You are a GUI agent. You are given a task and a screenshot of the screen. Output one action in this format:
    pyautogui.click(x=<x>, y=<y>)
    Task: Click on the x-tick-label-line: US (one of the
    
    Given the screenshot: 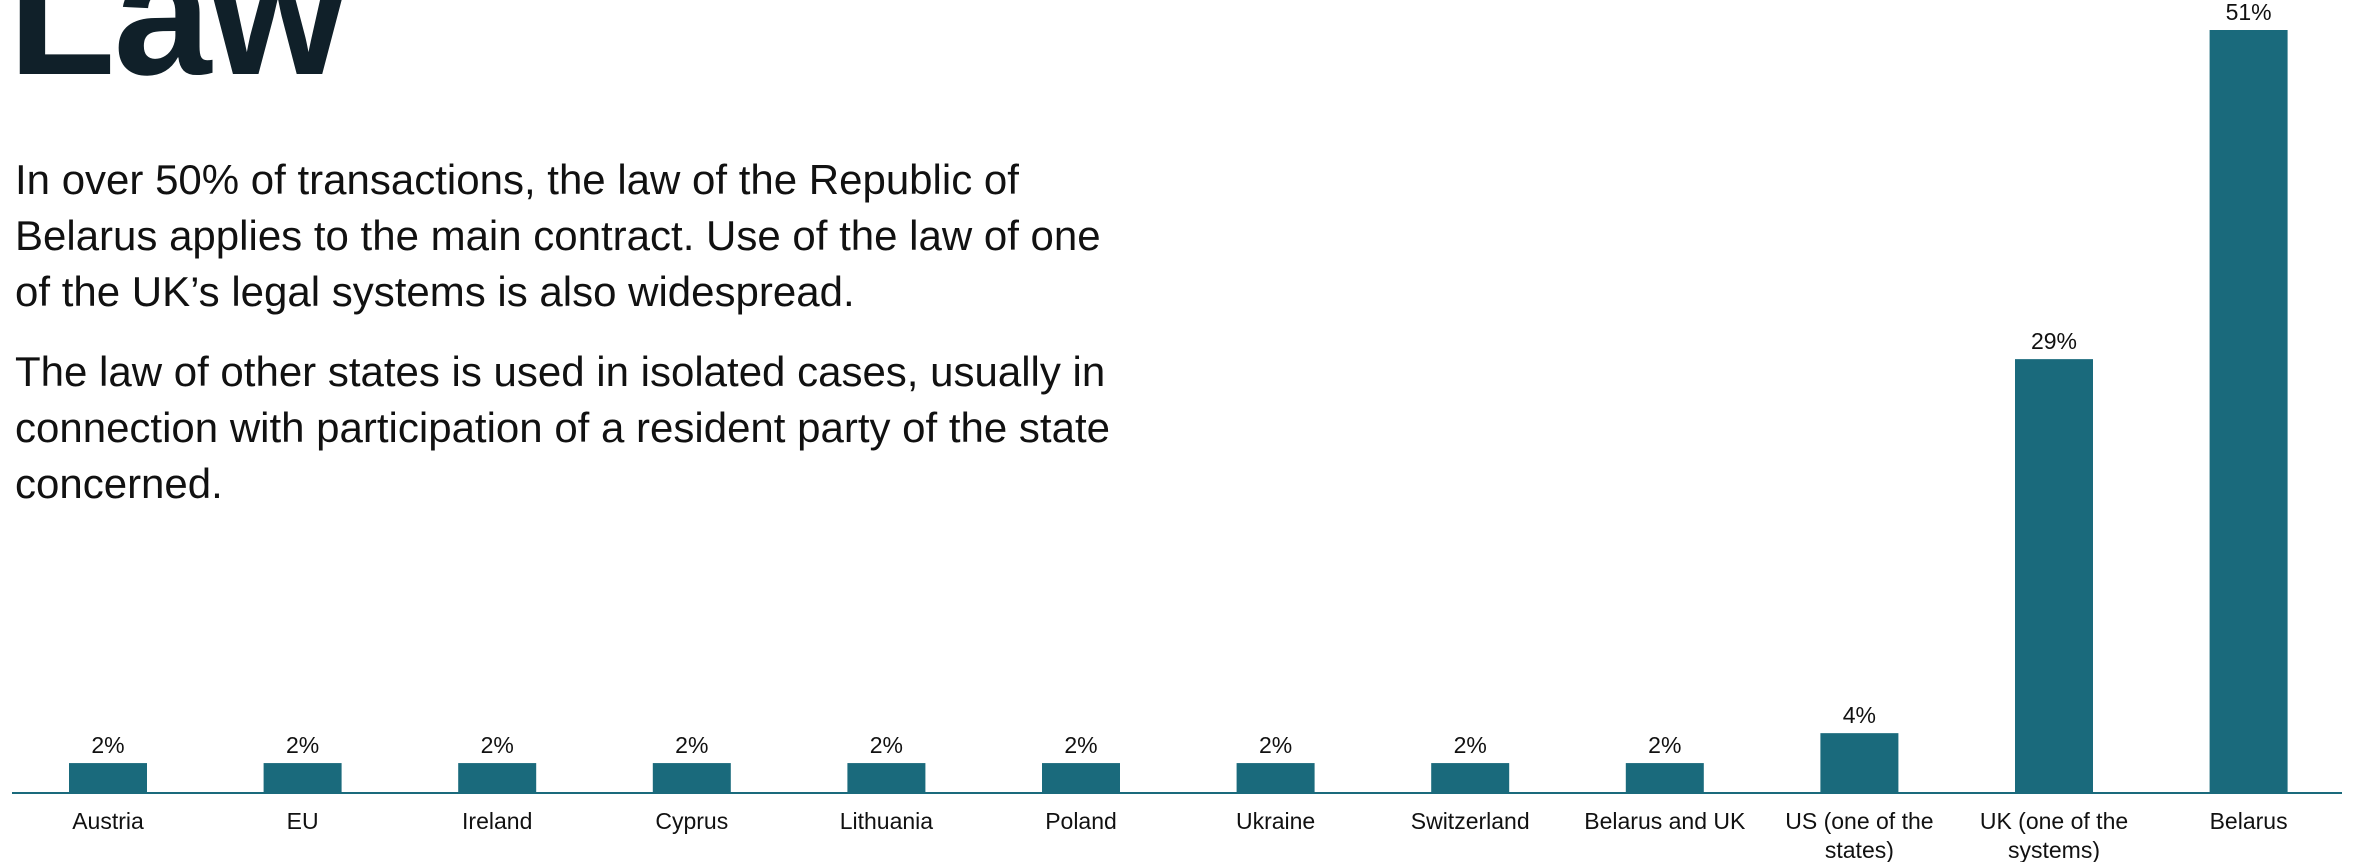 What is the action you would take?
    pyautogui.click(x=1859, y=821)
    